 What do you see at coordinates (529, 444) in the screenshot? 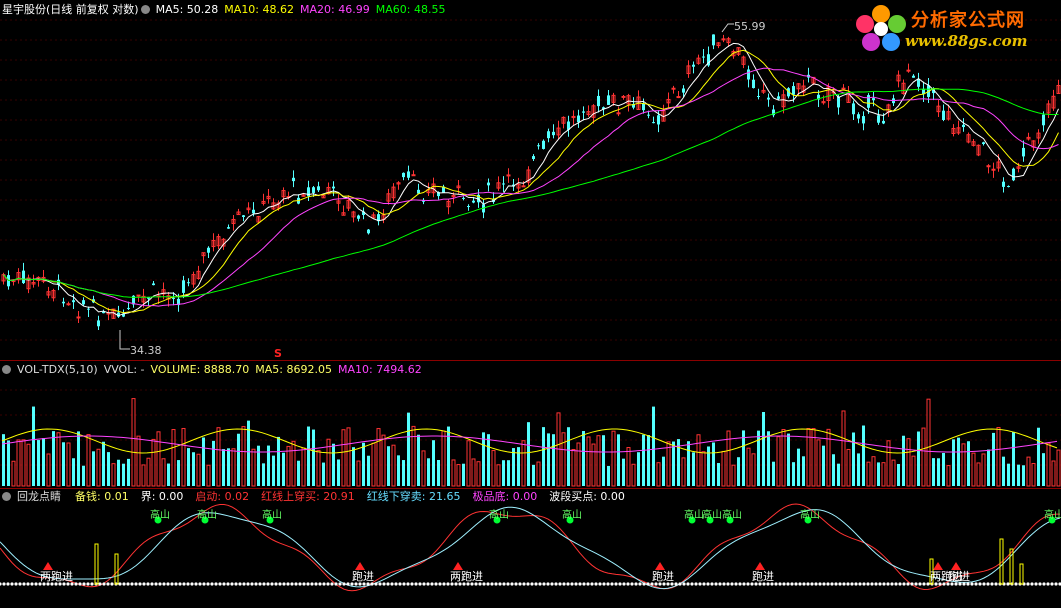
I see `volume-ma10-line` at bounding box center [529, 444].